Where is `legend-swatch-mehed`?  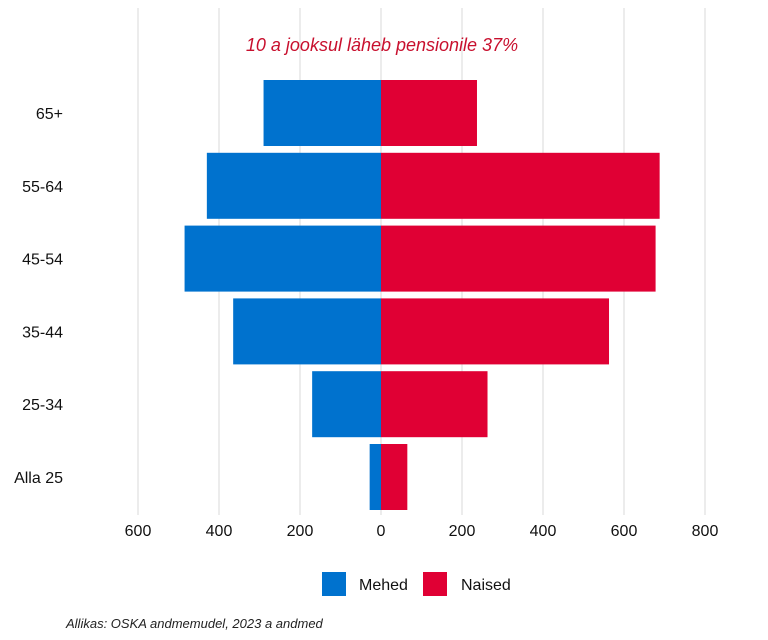
legend-swatch-mehed is located at coordinates (334, 584).